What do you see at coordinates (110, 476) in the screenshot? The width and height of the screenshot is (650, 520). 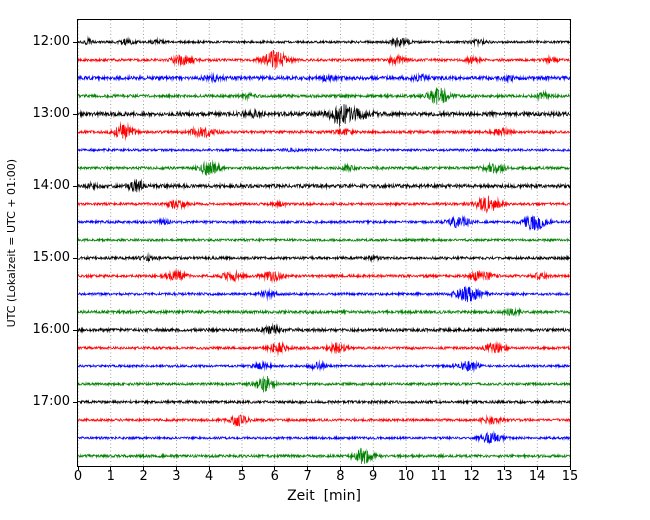 I see `x-tick-label: 1` at bounding box center [110, 476].